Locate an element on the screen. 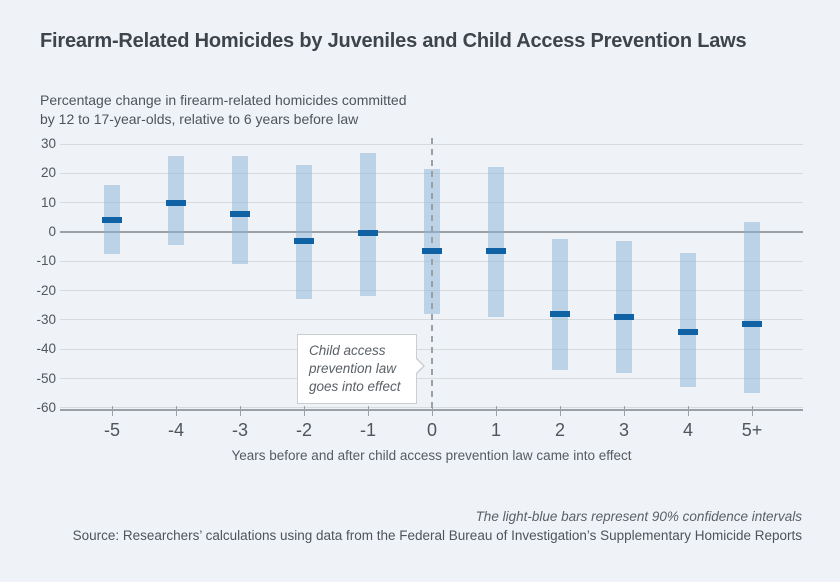 The width and height of the screenshot is (840, 582). annotation-line: prevention law is located at coordinates (353, 368).